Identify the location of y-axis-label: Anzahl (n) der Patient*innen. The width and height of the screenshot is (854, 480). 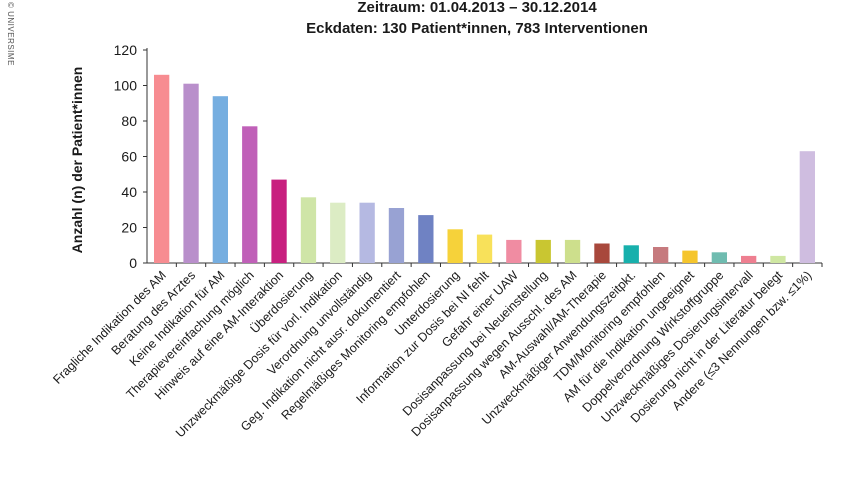
(77, 160).